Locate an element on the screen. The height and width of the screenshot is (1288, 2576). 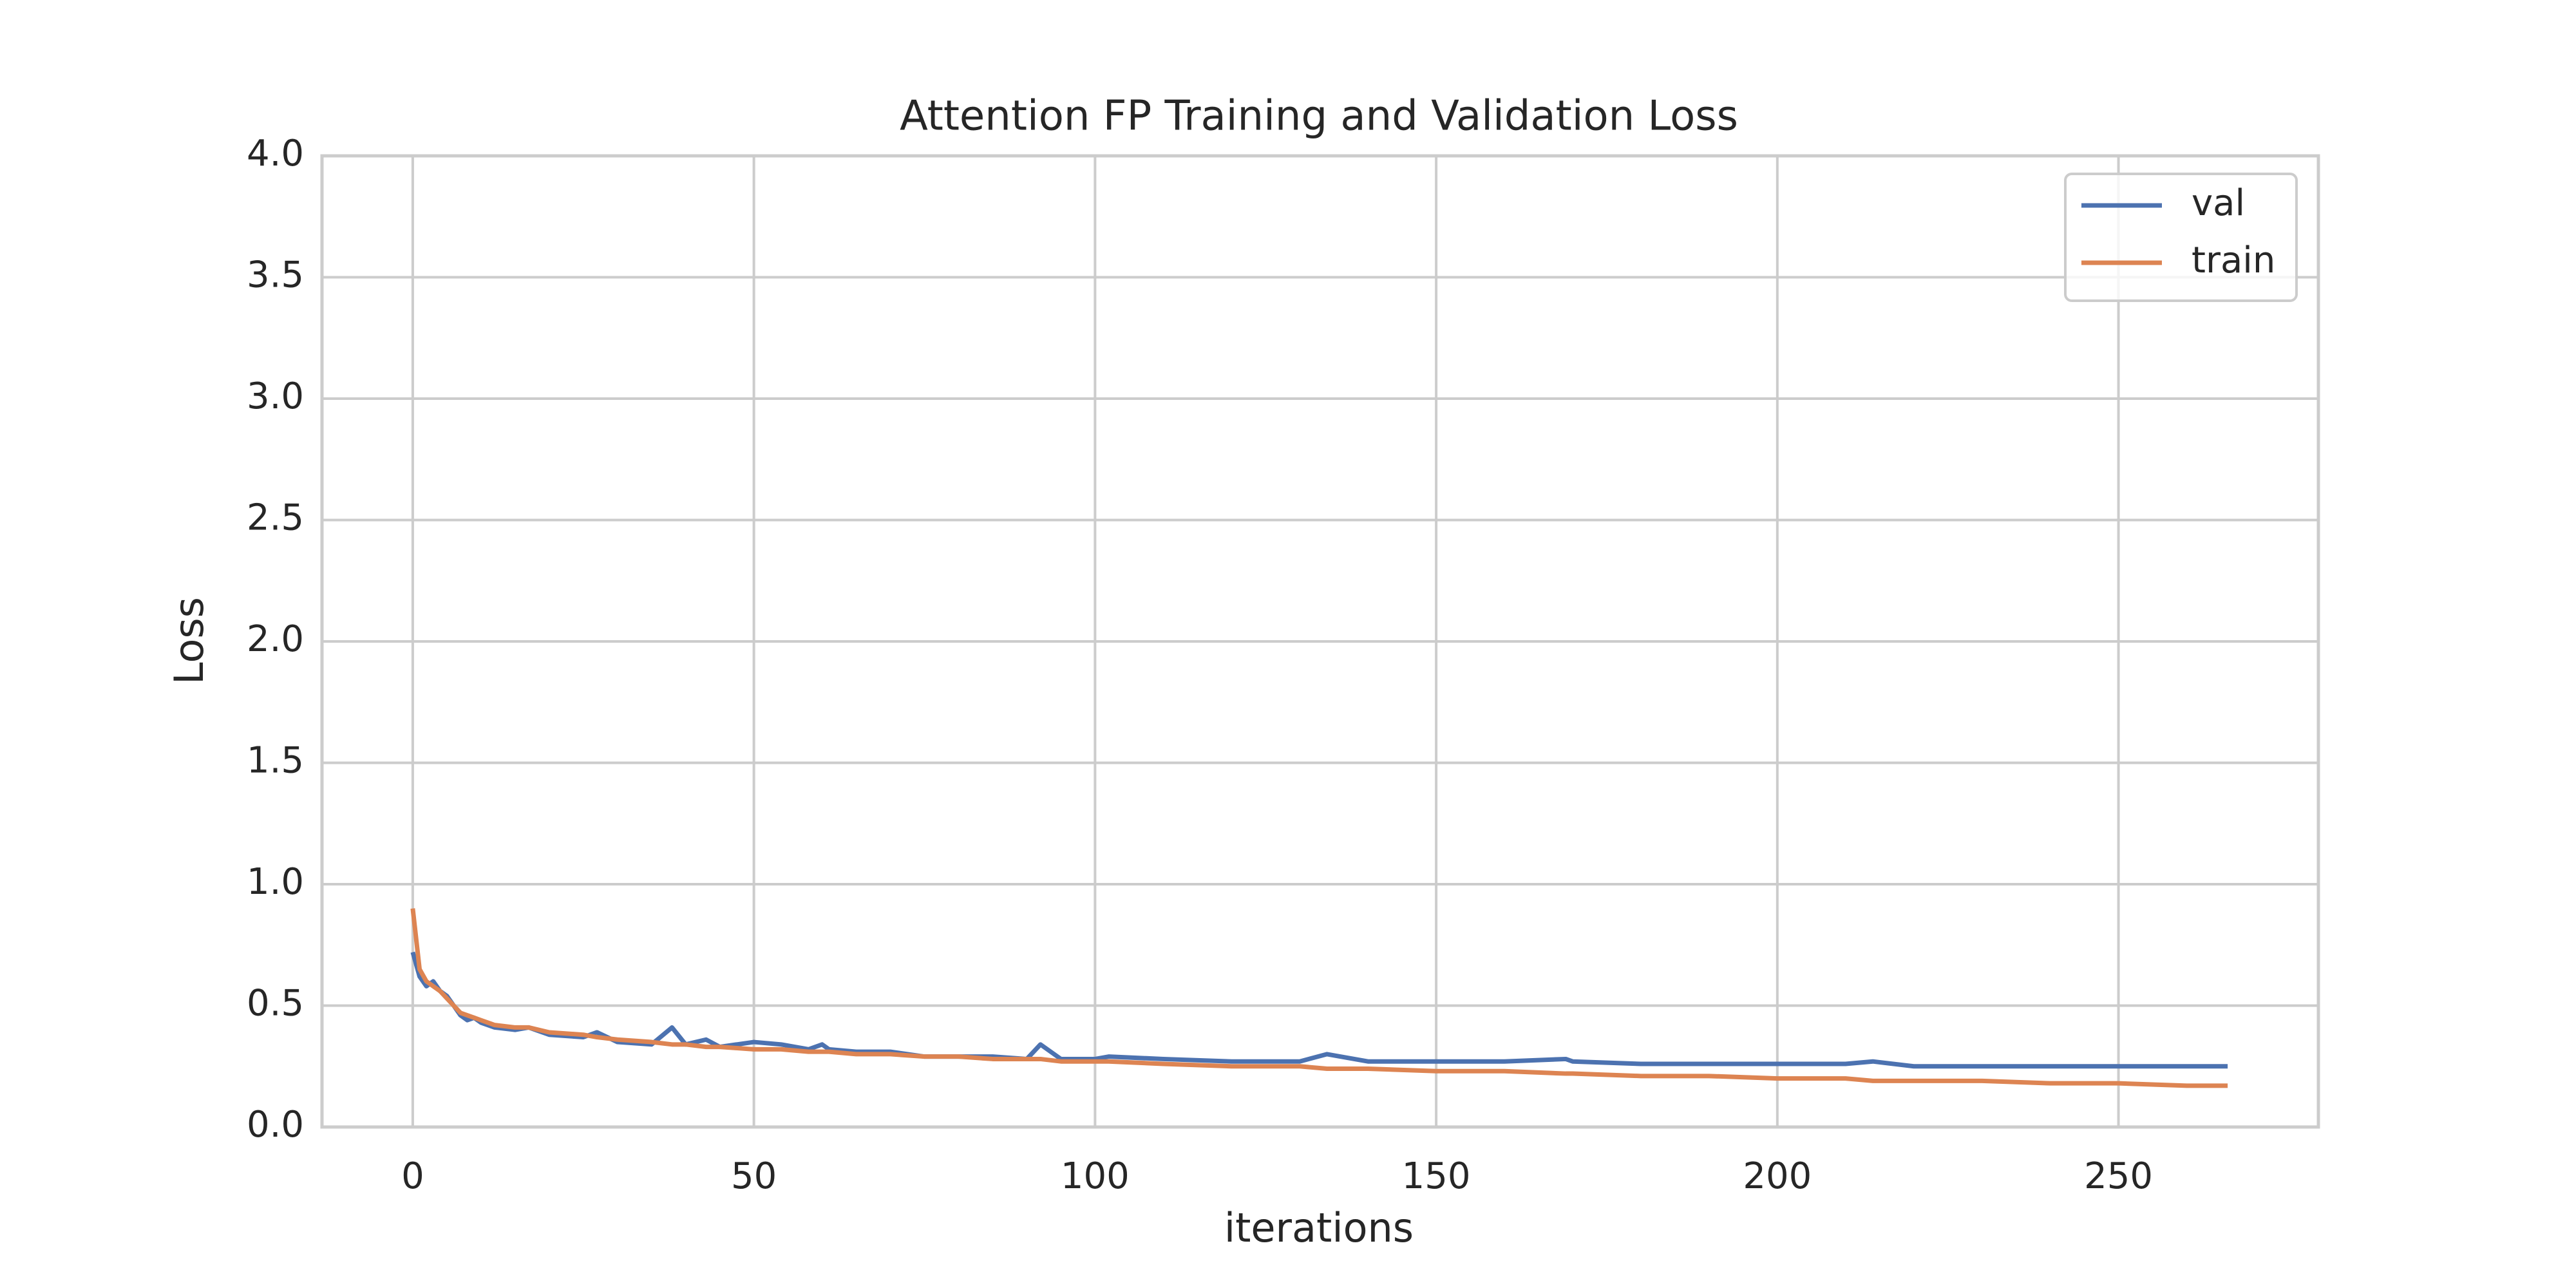
y-tick-label: 3.0 is located at coordinates (275, 396).